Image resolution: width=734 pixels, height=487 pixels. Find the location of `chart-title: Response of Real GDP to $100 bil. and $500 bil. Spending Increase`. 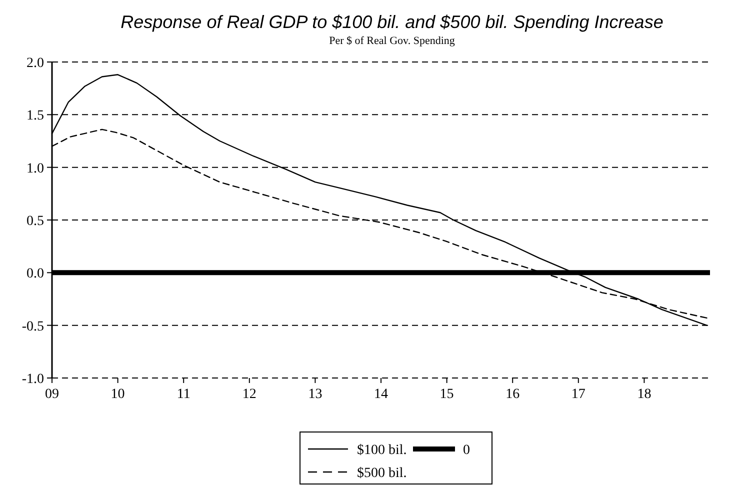

chart-title: Response of Real GDP to $100 bil. and $500 bil. Spending Increase is located at coordinates (392, 22).